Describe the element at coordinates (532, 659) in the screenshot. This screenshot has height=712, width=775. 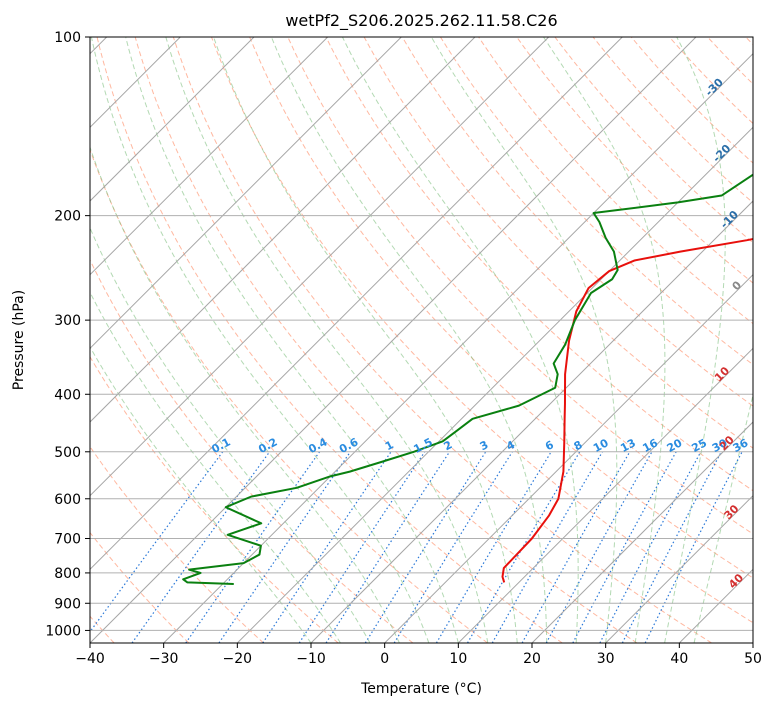
I see `x-tick-label: 20` at that location.